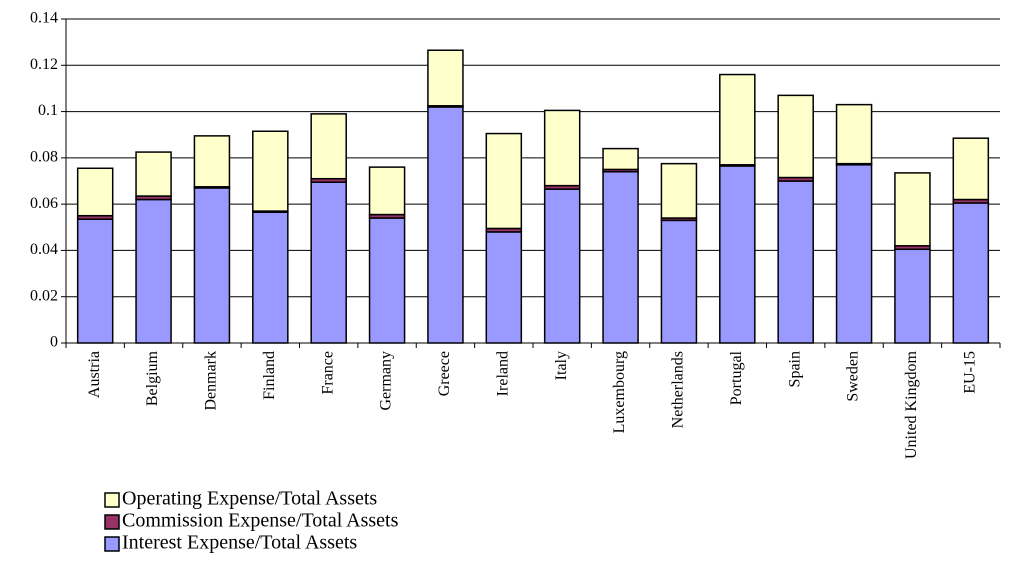 The width and height of the screenshot is (1014, 570). I want to click on x-tick-label: Spain, so click(794, 369).